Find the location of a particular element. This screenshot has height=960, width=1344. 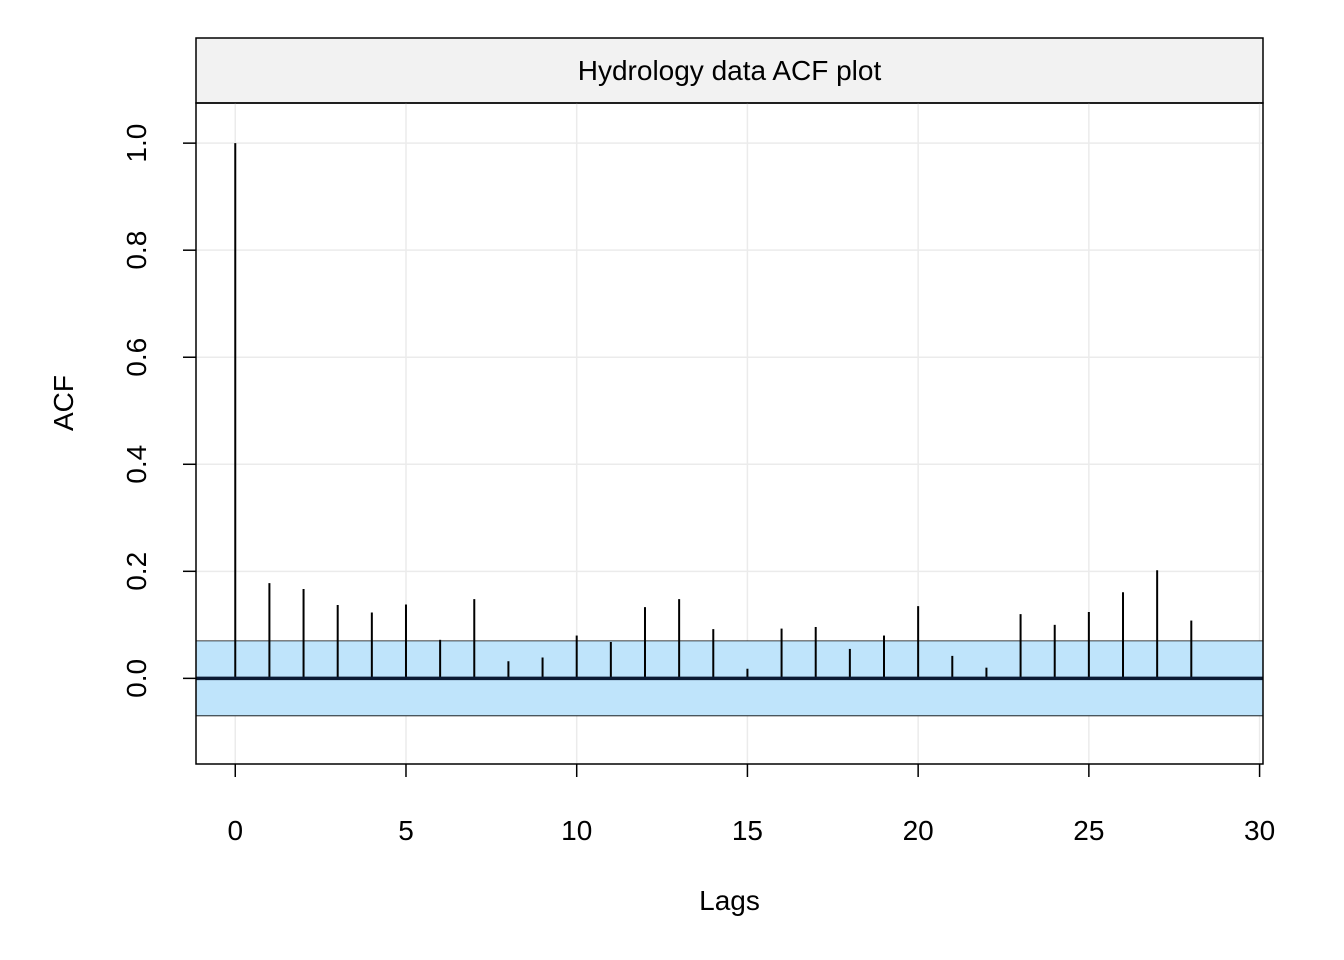

x-tick-label-25: 25 is located at coordinates (1088, 830).